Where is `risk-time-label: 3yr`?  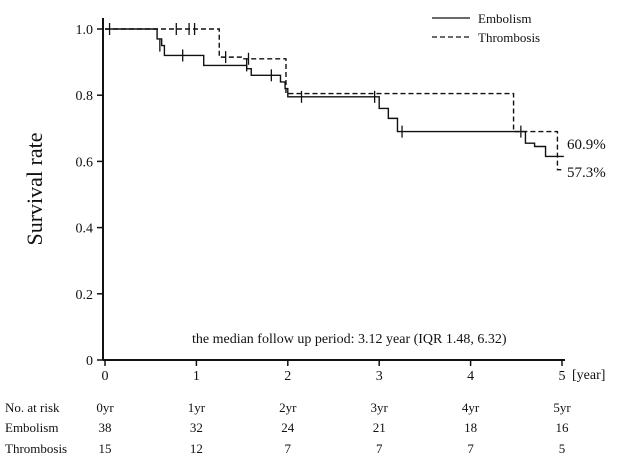 risk-time-label: 3yr is located at coordinates (380, 407).